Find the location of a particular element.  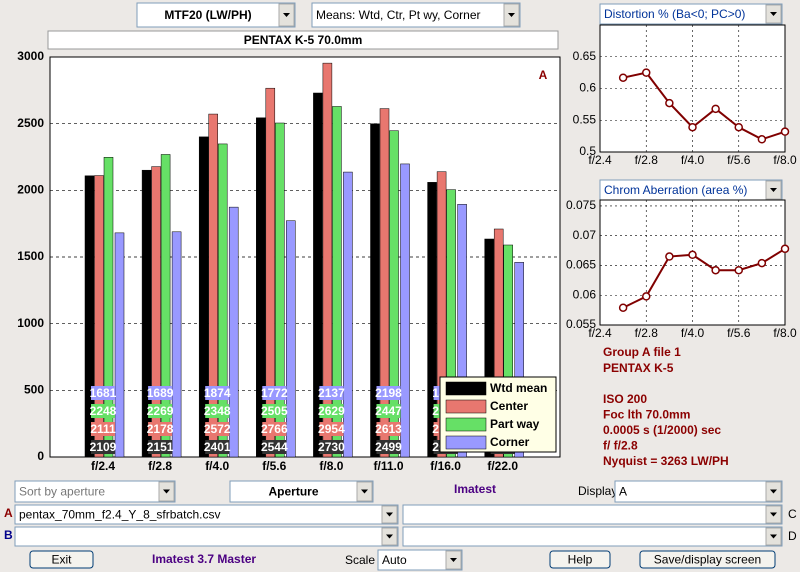

value-label: 2544 is located at coordinates (274, 447).